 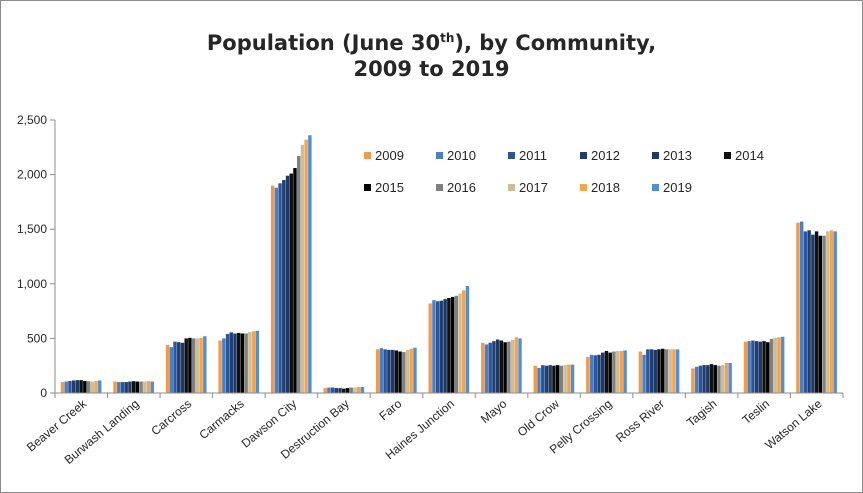 What do you see at coordinates (708, 379) in the screenshot?
I see `bar-tagish-2013` at bounding box center [708, 379].